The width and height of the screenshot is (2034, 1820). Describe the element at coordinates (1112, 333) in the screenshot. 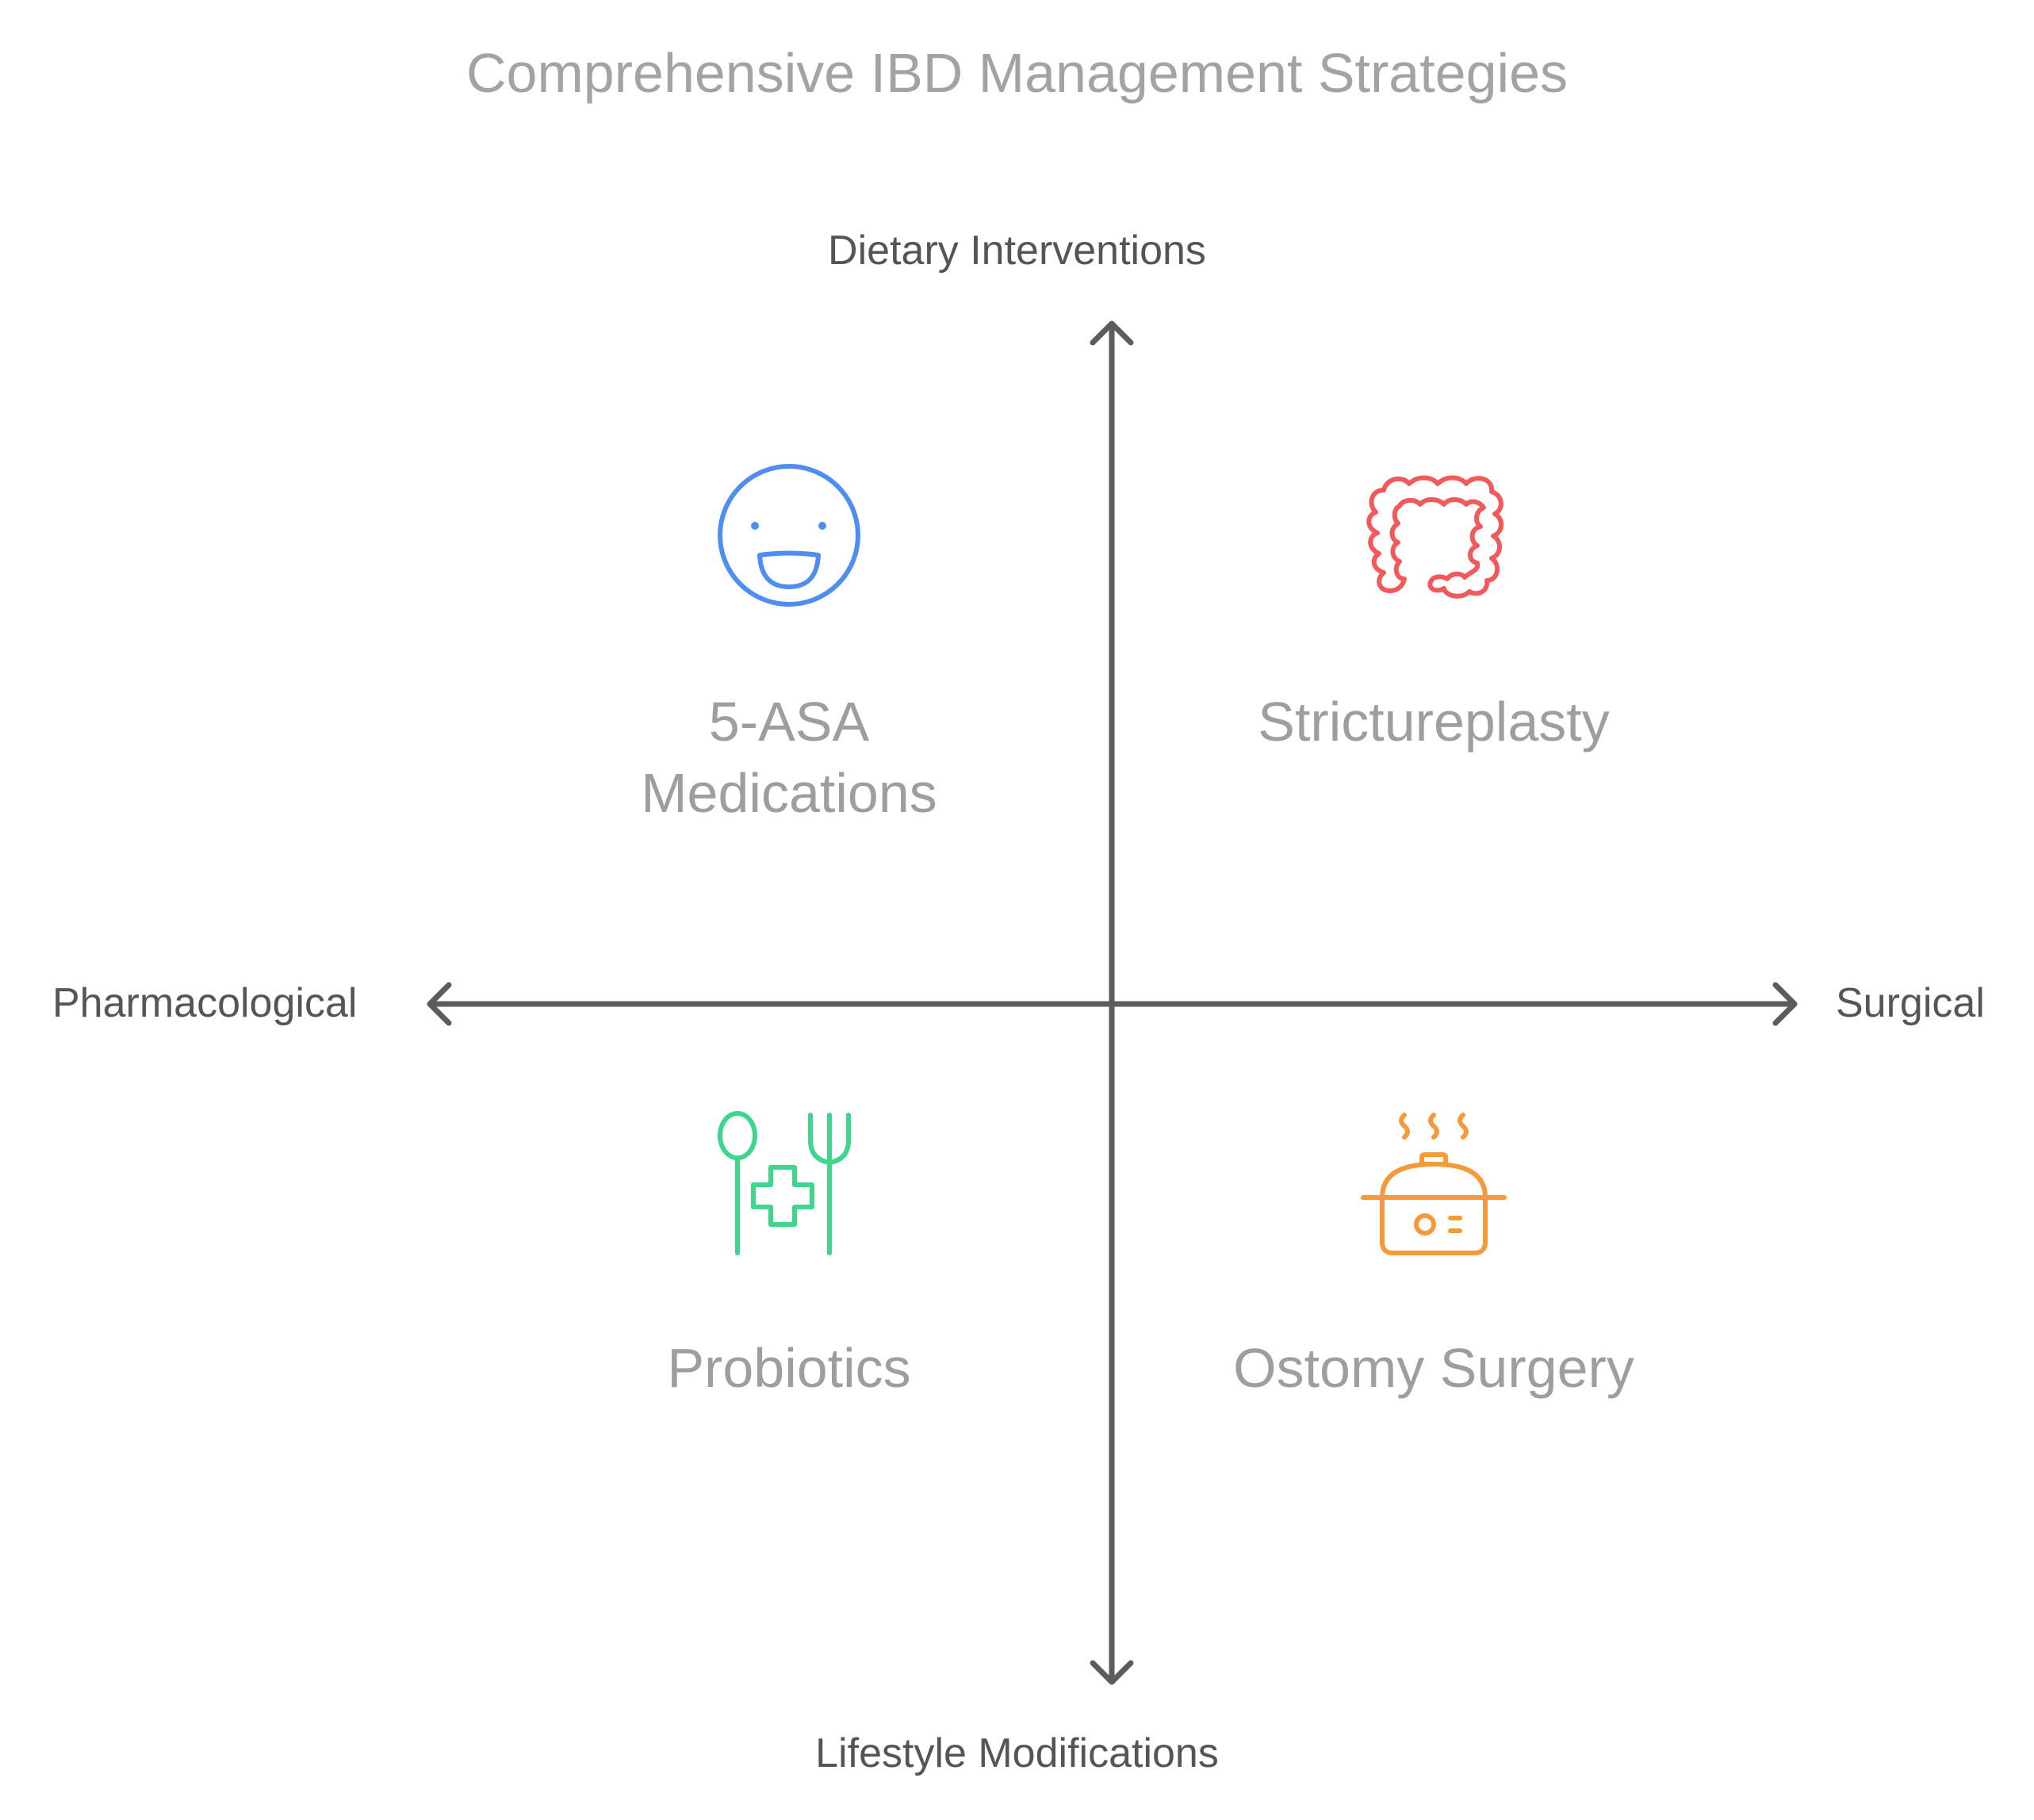

I see `arrow-up-icon` at that location.